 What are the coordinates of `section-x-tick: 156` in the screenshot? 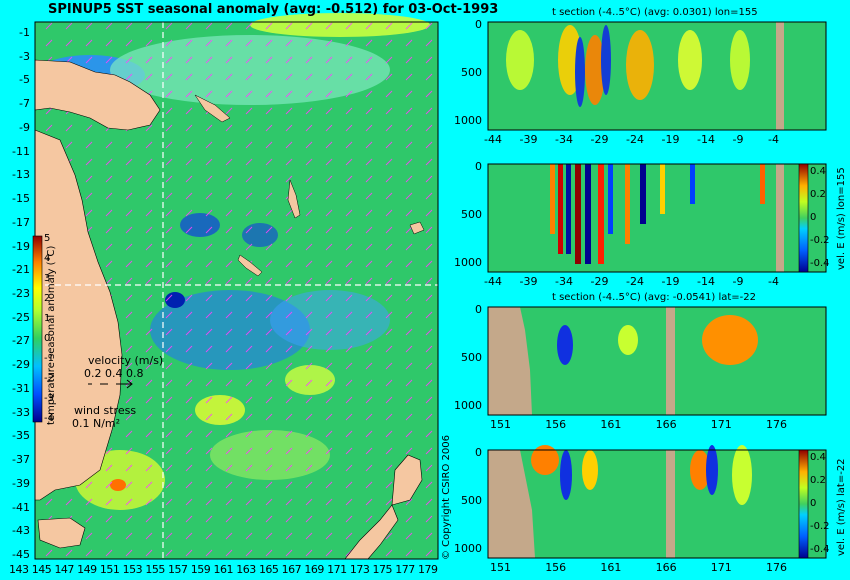 It's located at (556, 424).